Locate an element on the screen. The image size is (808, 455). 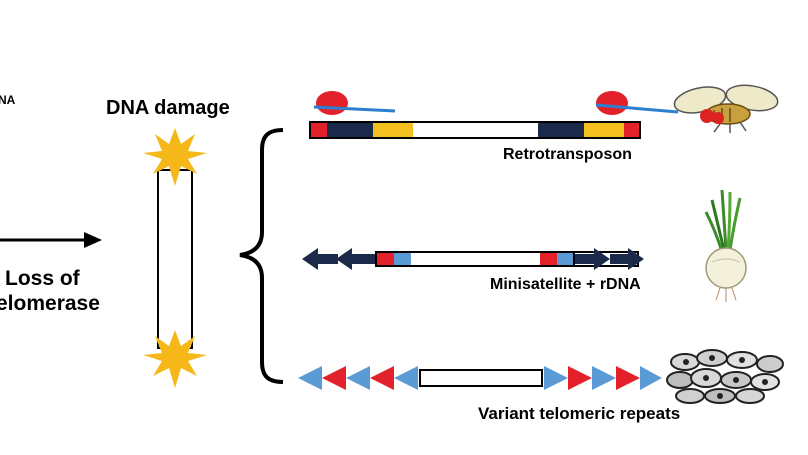
fly-icon is located at coordinates (726, 108).